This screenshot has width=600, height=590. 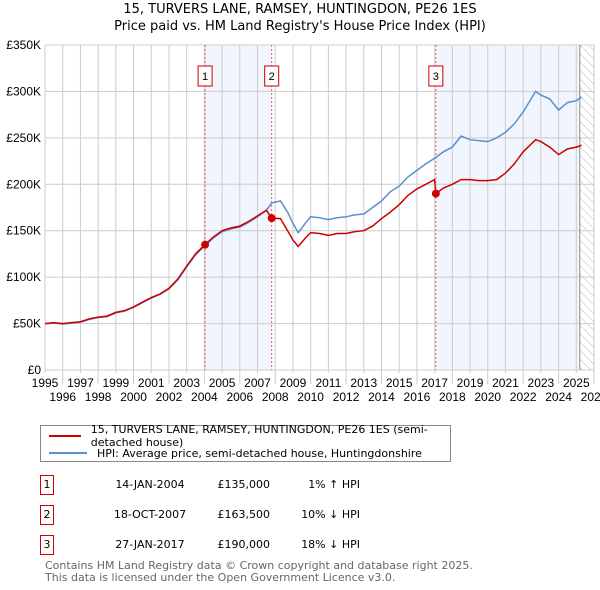 What do you see at coordinates (541, 383) in the screenshot?
I see `x-tick-label: 2023` at bounding box center [541, 383].